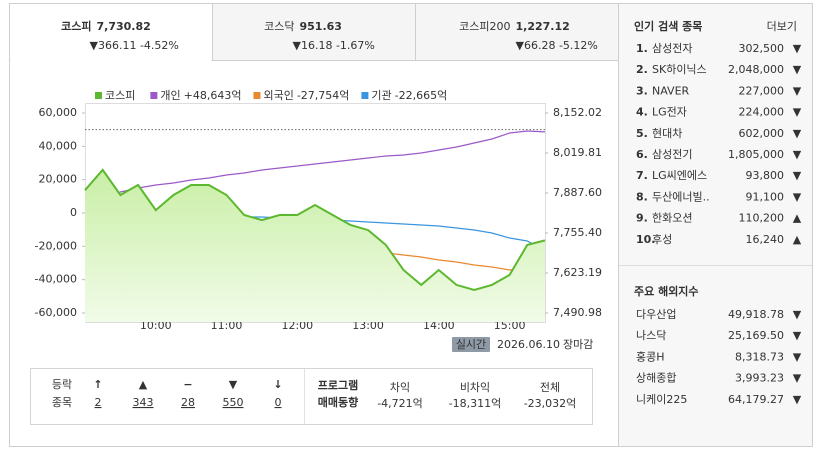 The image size is (822, 451). What do you see at coordinates (782, 26) in the screenshot?
I see `more-link: 더보기` at bounding box center [782, 26].